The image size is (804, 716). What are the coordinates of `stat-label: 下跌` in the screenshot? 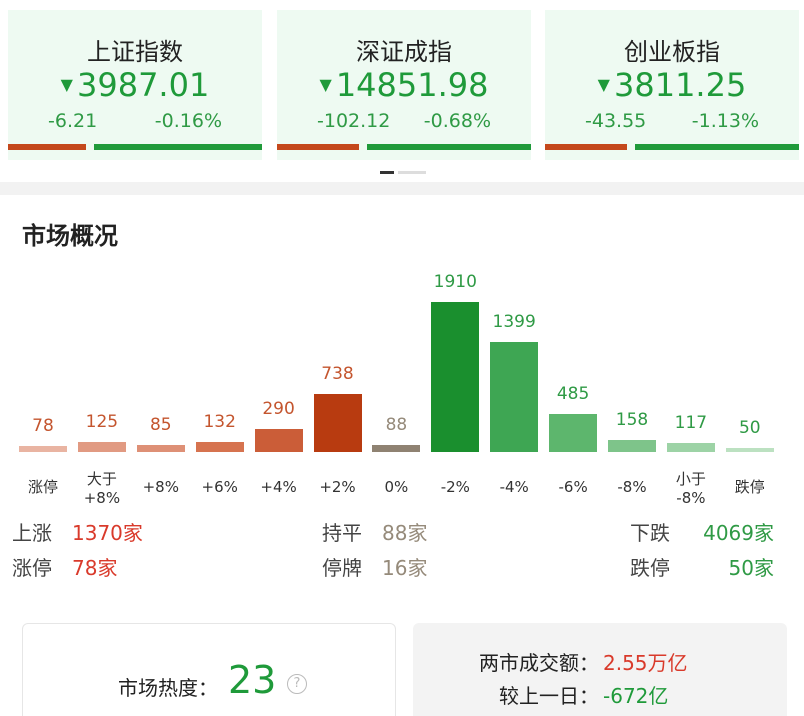 It's located at (650, 533).